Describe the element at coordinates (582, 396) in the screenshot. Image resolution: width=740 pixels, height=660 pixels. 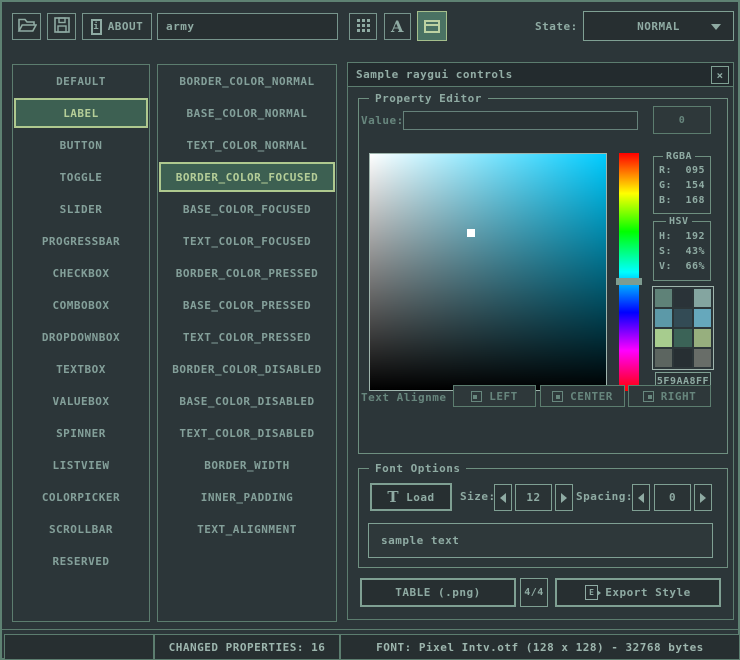
I see `align-center-button: CENTER` at that location.